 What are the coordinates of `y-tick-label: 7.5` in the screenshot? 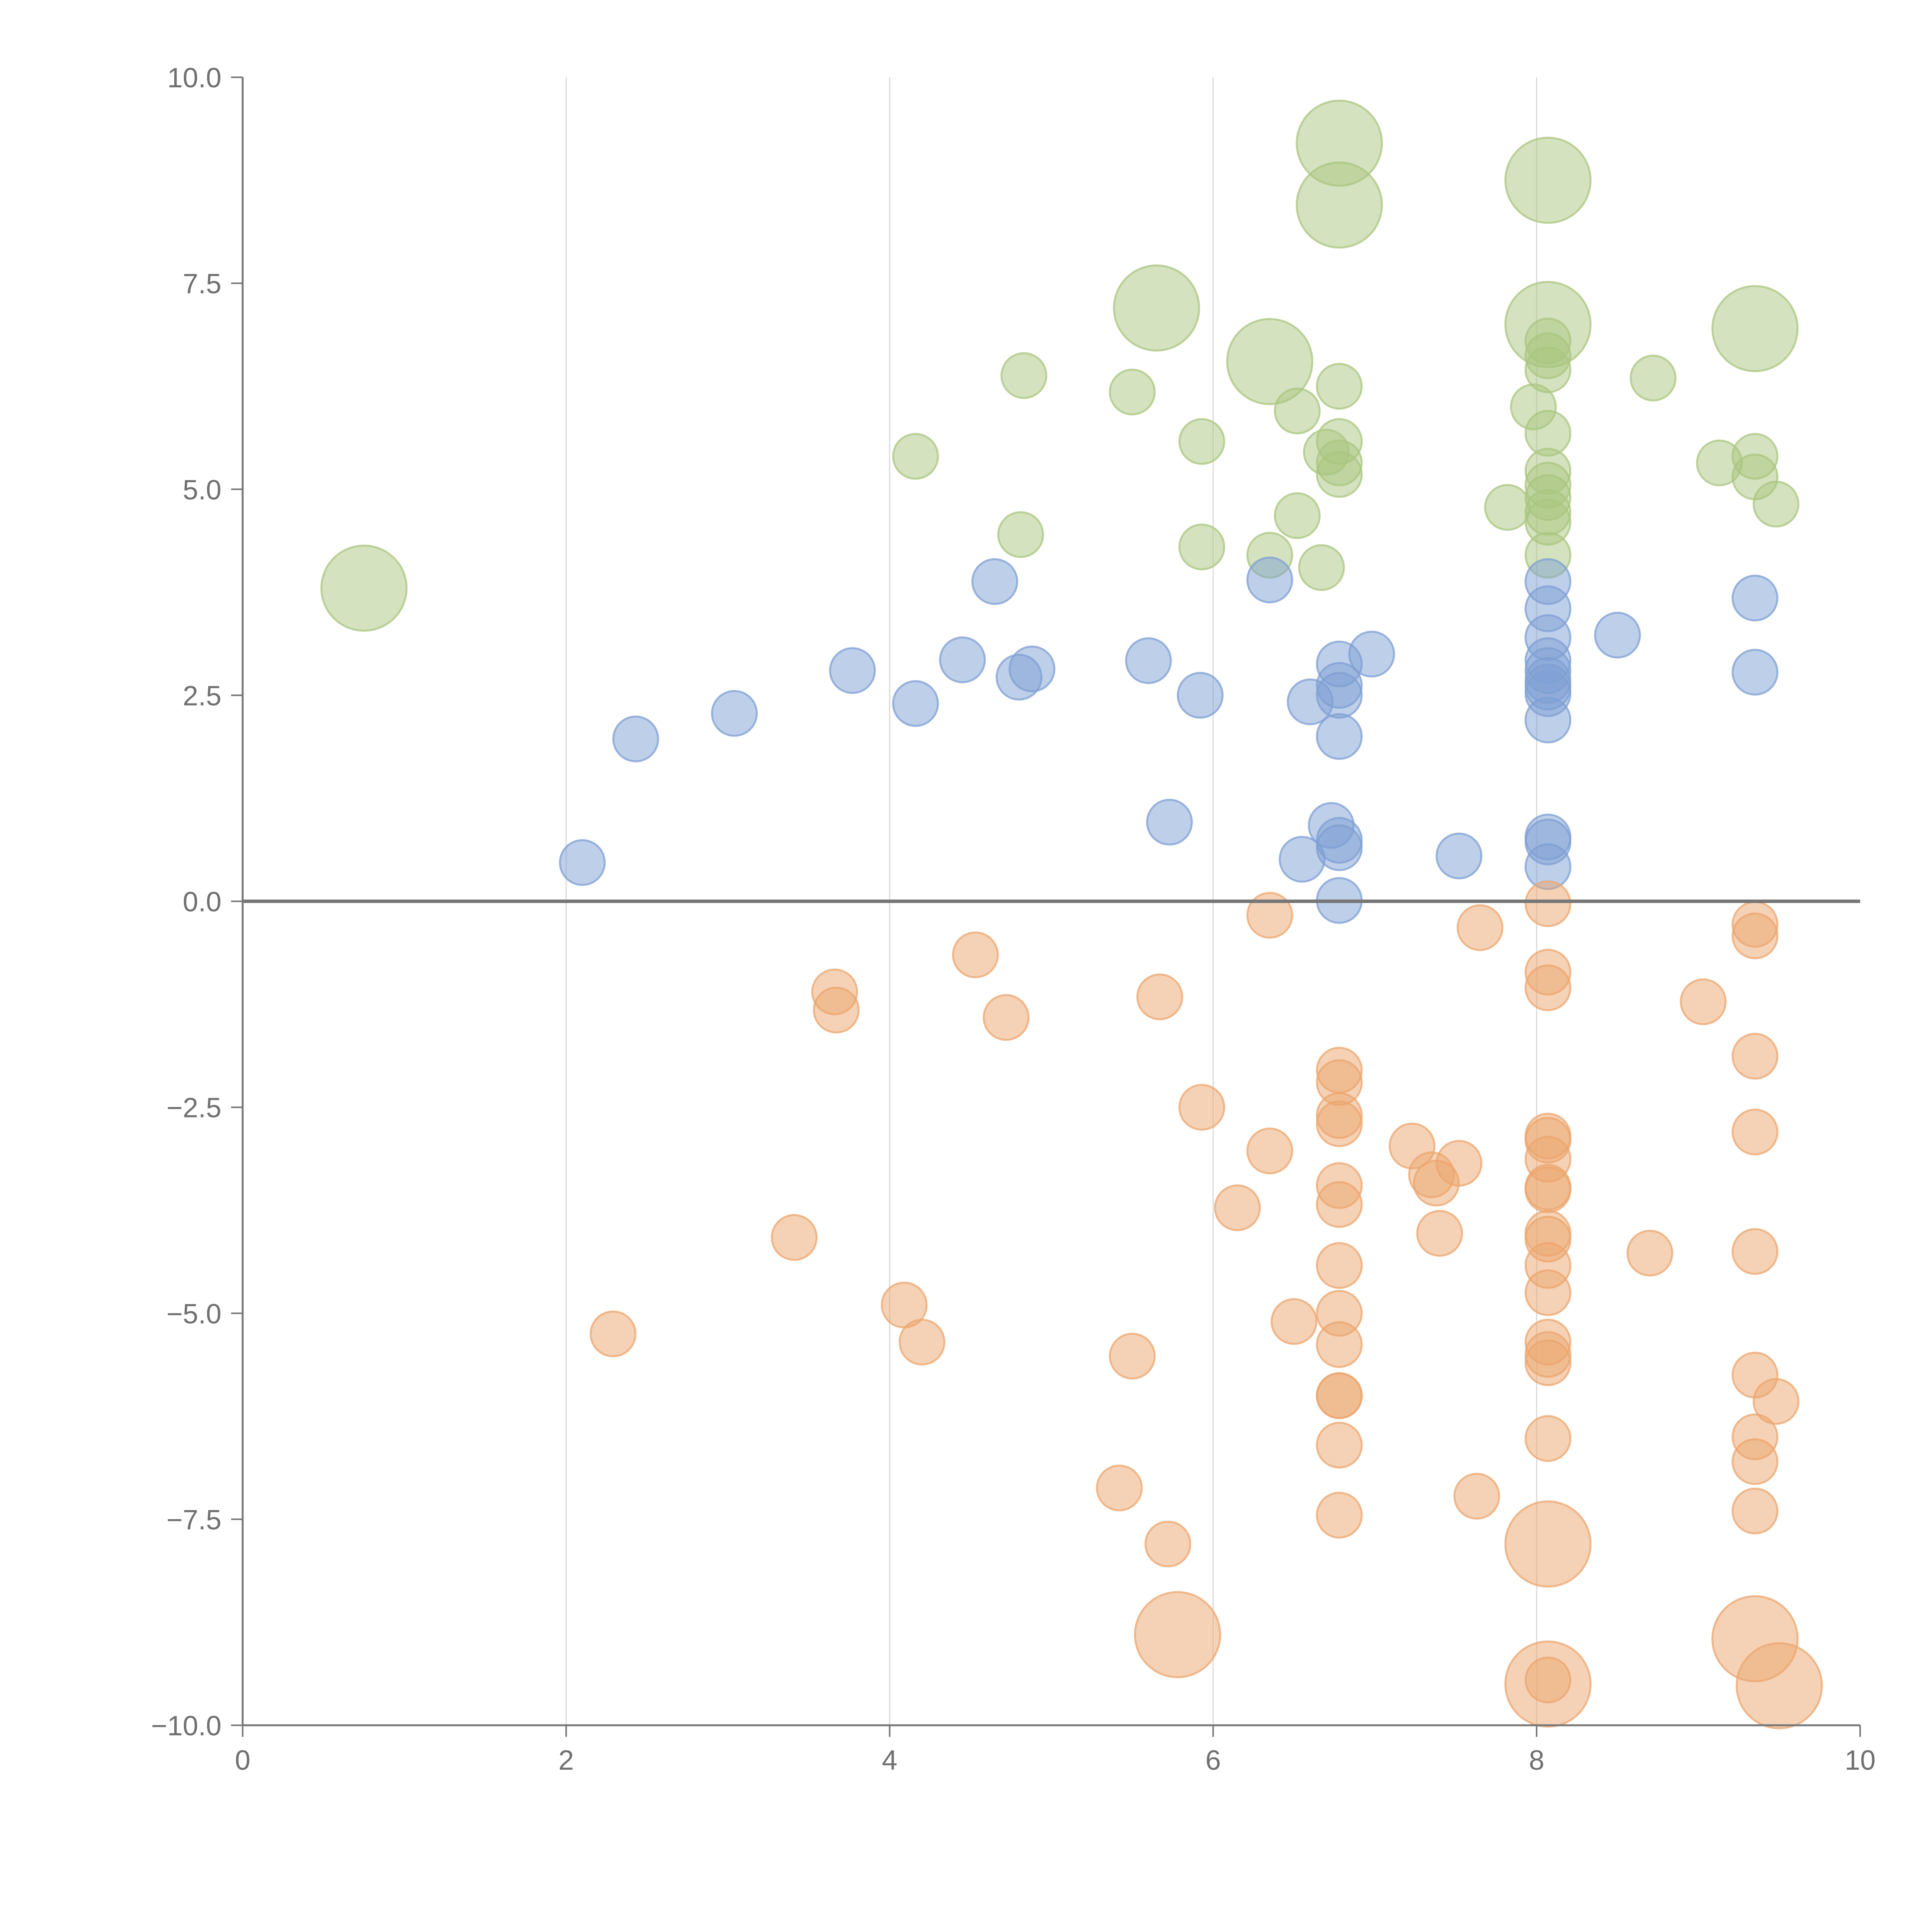 It's located at (202, 284).